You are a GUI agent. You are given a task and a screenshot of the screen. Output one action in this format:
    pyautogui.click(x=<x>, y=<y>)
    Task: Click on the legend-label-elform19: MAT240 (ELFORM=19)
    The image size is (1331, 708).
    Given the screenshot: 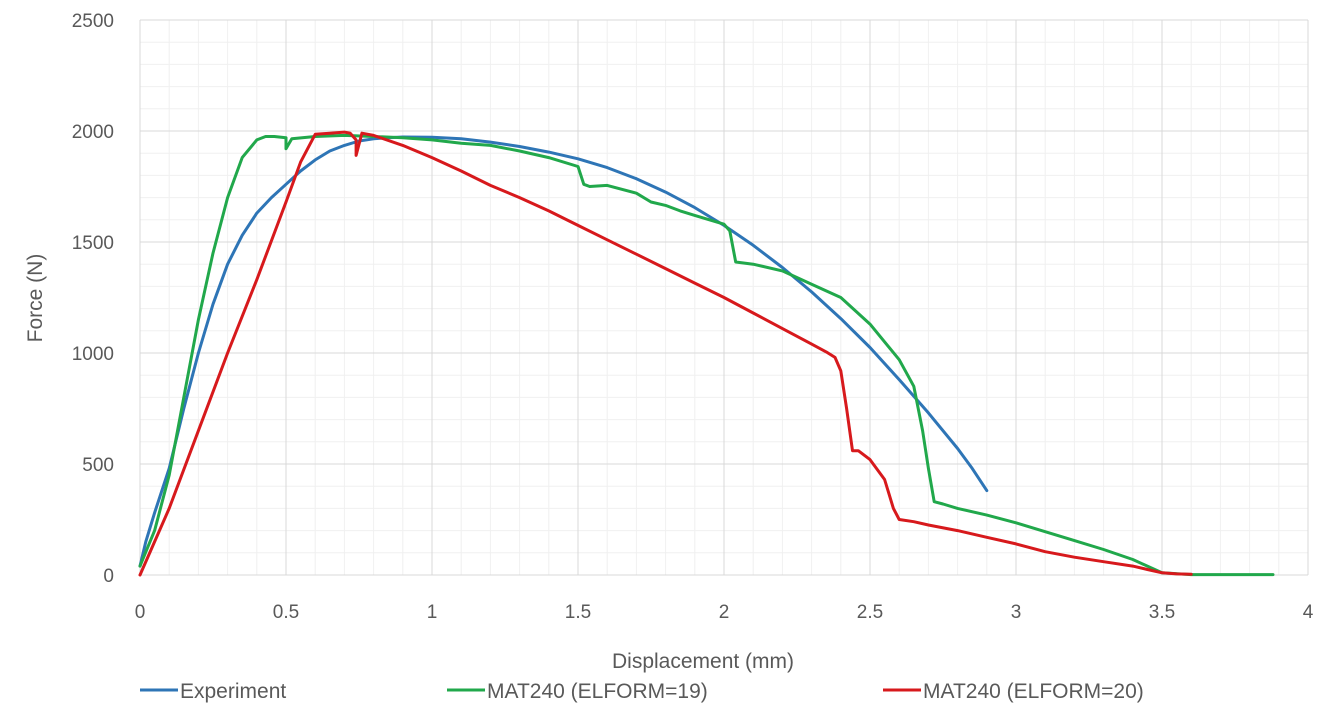 What is the action you would take?
    pyautogui.click(x=597, y=691)
    